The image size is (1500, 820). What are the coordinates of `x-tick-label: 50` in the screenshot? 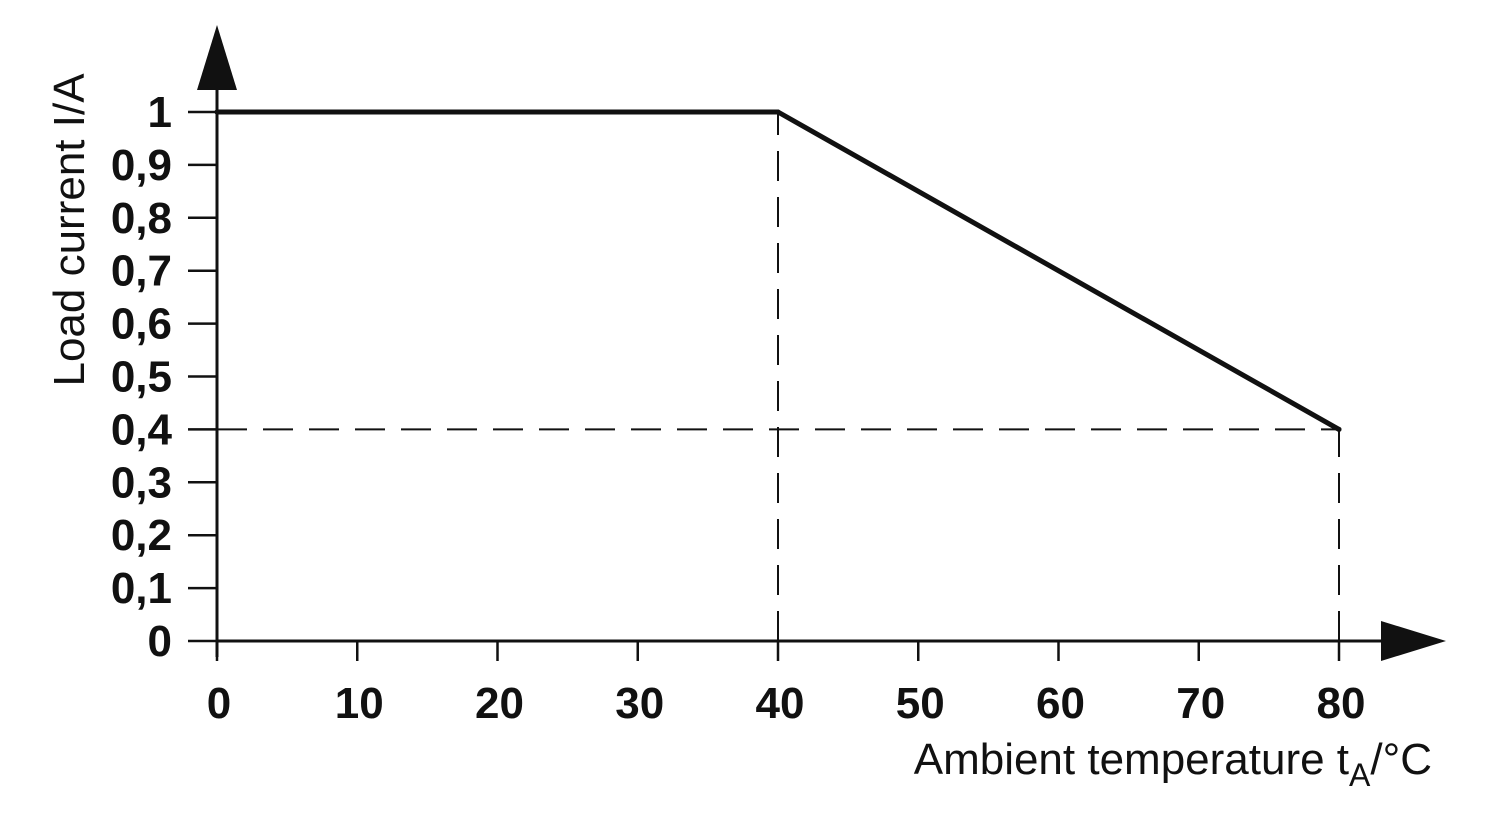 It's located at (920, 703).